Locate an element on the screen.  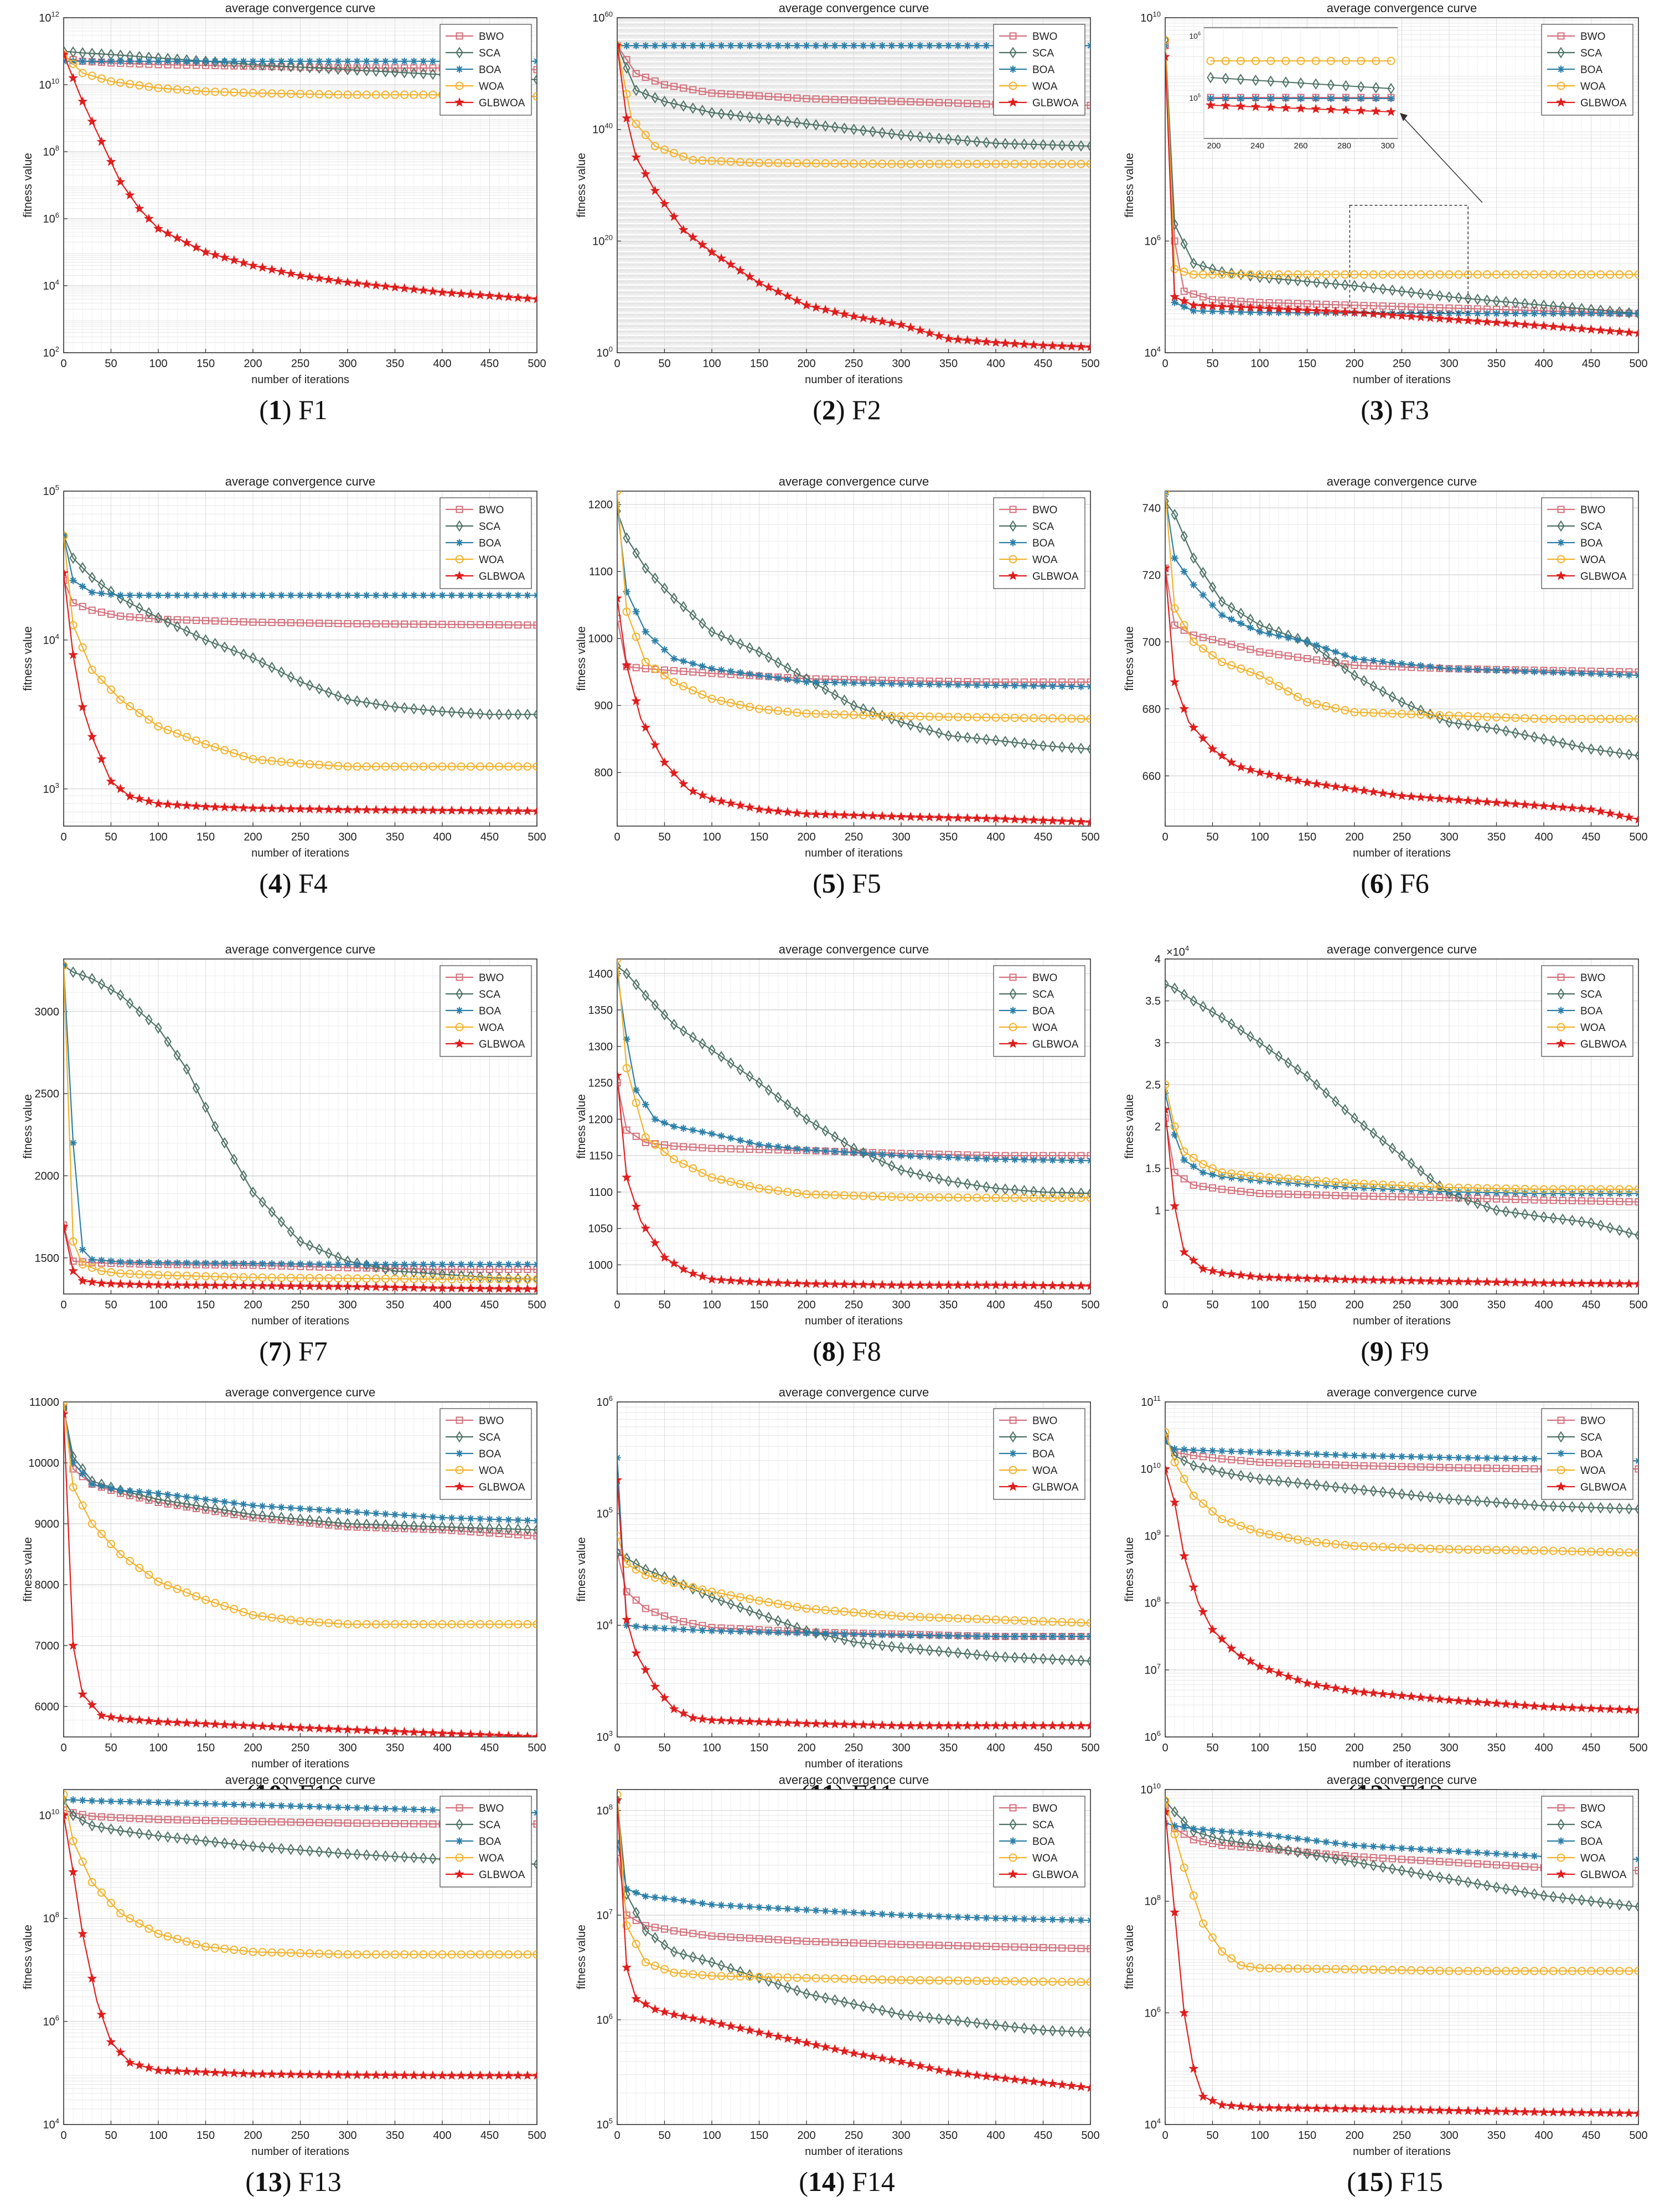
caption-number: 1 is located at coordinates (275, 409).